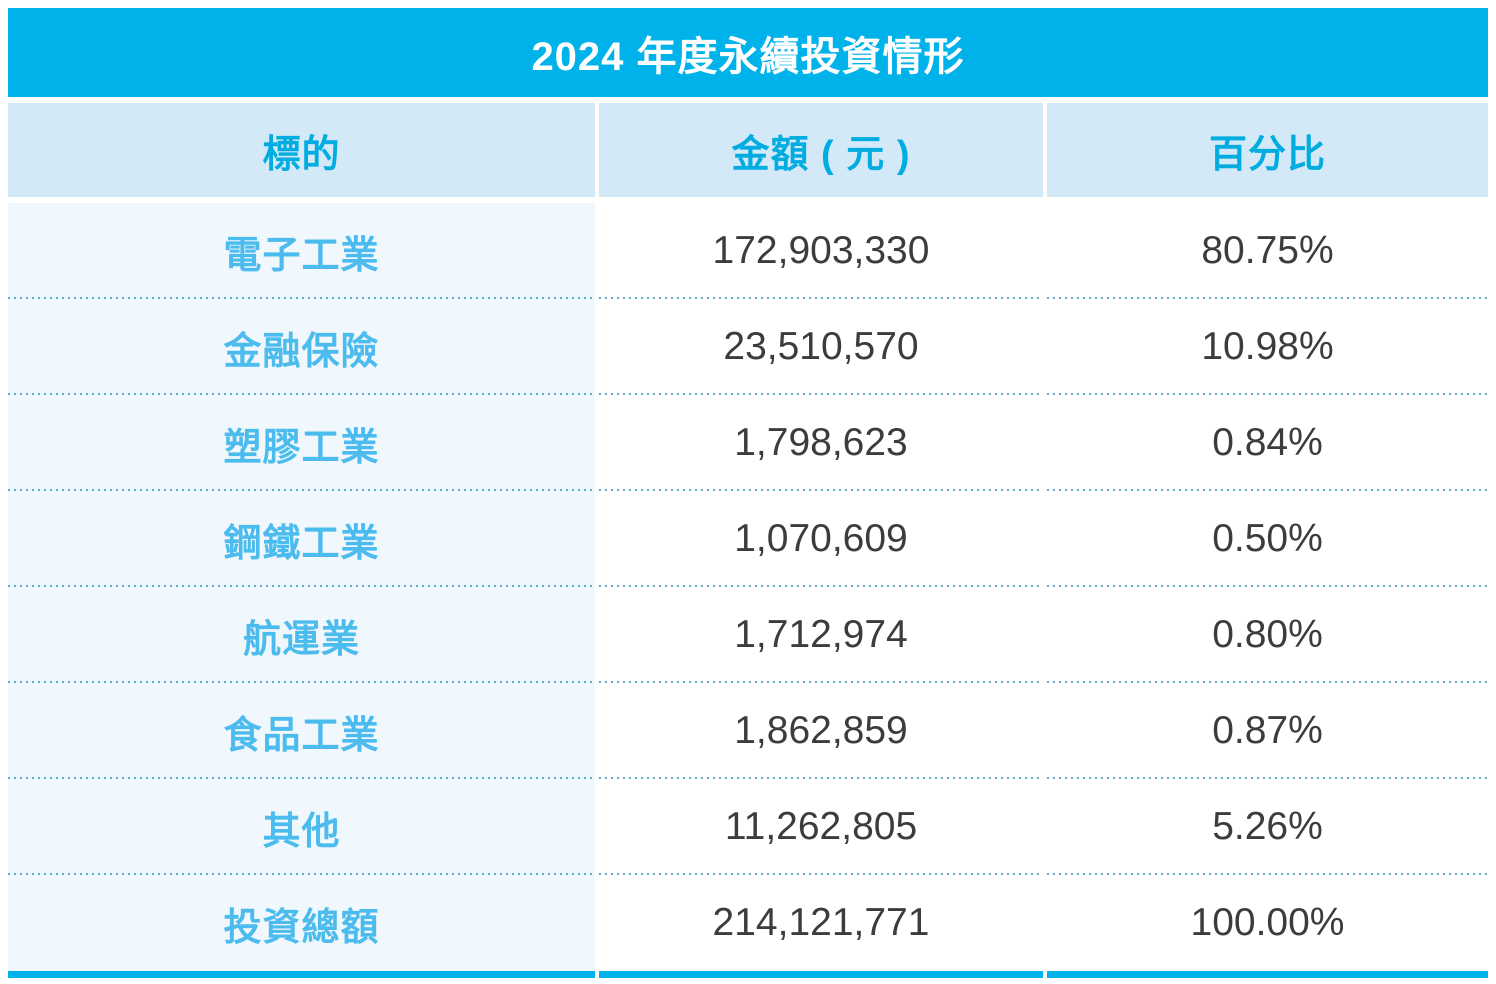 Image resolution: width=1496 pixels, height=984 pixels. I want to click on table-header-amount: 金額 ( 元 ), so click(821, 150).